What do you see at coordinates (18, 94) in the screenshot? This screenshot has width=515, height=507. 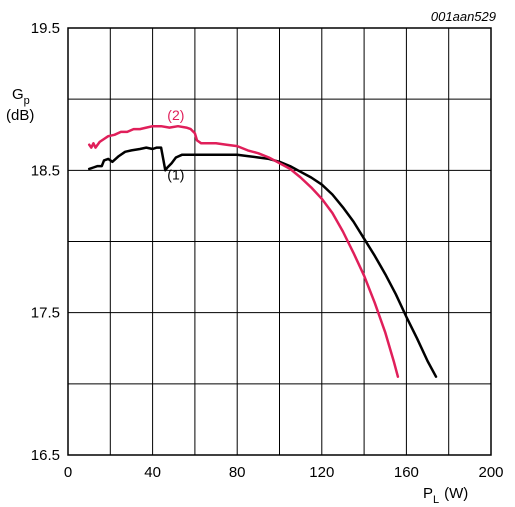 I see `y-axis-label-main: G` at bounding box center [18, 94].